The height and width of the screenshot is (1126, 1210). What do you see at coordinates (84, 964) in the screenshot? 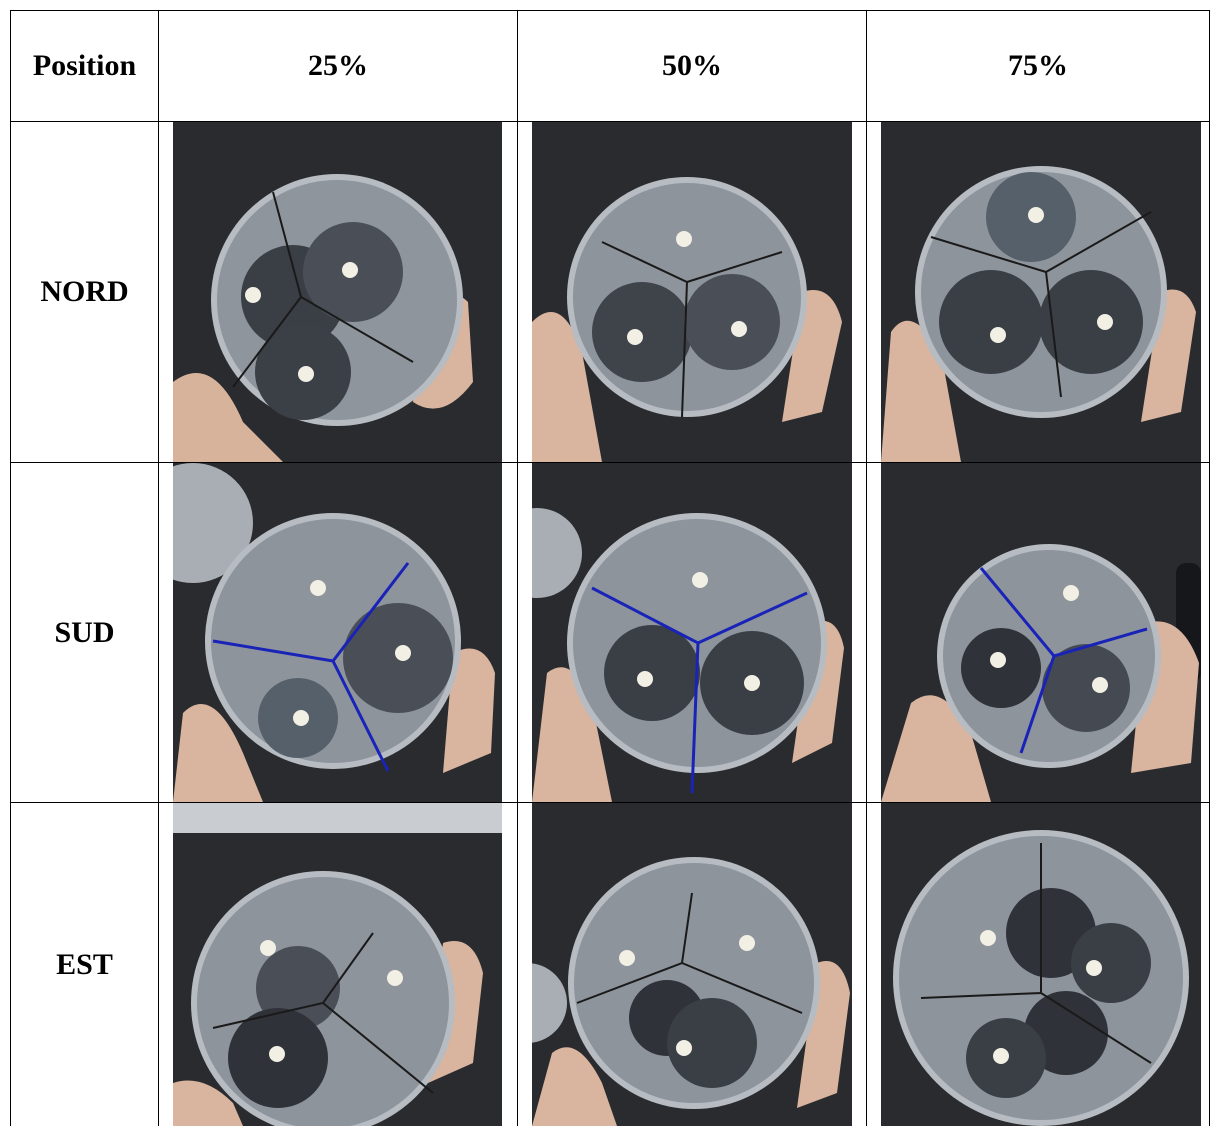
I see `row-label-est: EST` at bounding box center [84, 964].